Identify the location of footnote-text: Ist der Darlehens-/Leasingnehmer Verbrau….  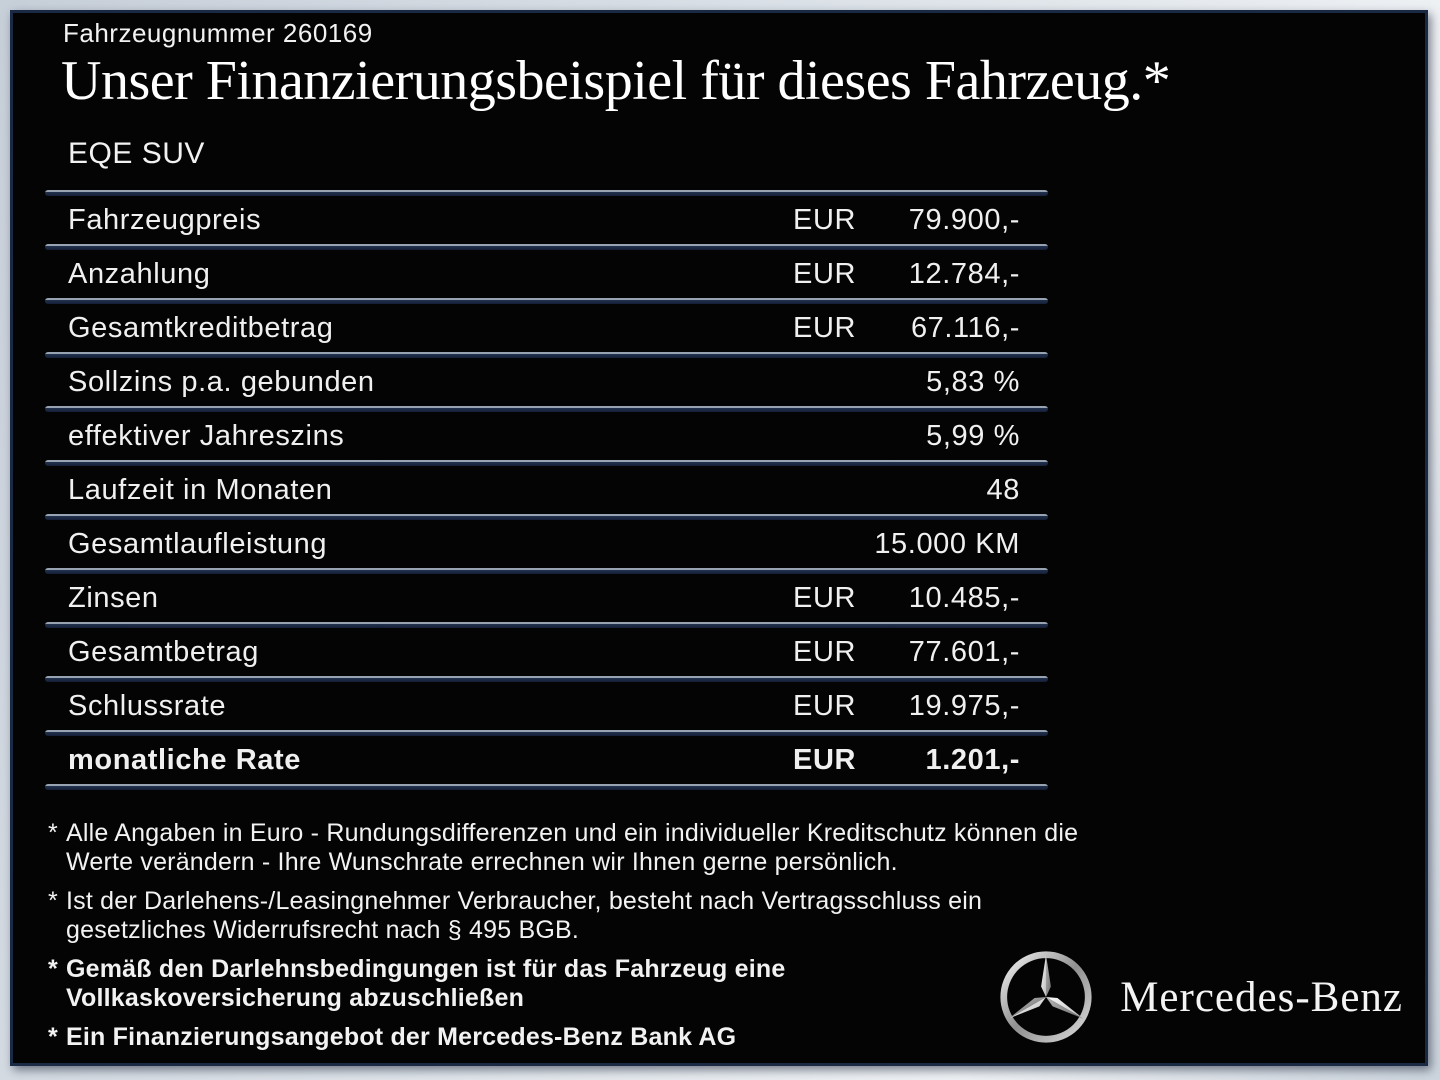
(524, 916).